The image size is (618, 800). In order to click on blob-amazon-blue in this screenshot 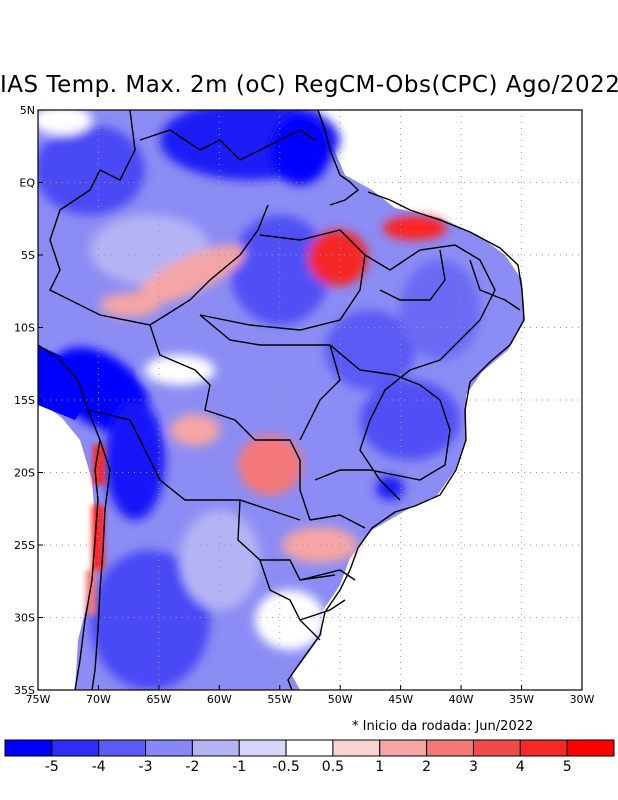, I will do `click(280, 270)`.